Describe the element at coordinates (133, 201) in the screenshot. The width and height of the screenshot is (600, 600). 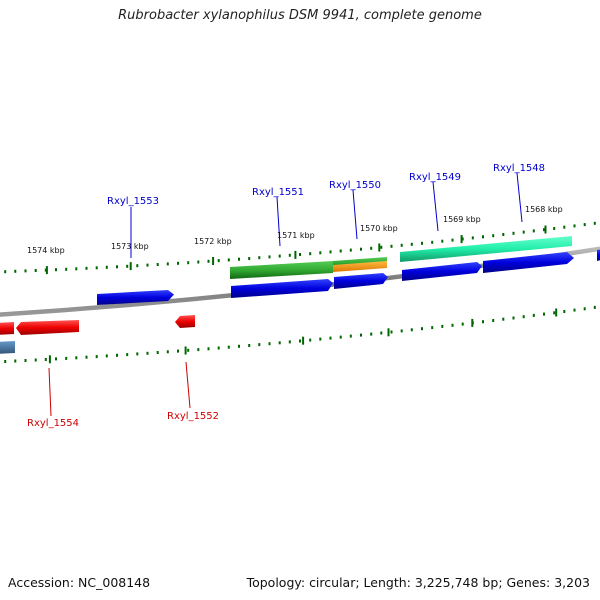
I see `gene-label-rxyl-1553: Rxyl_1553` at that location.